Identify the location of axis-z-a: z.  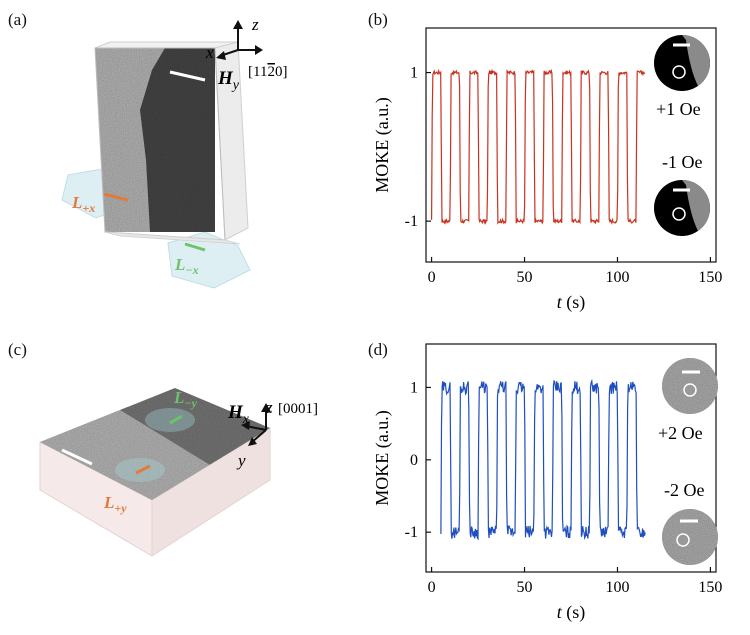
(255, 24).